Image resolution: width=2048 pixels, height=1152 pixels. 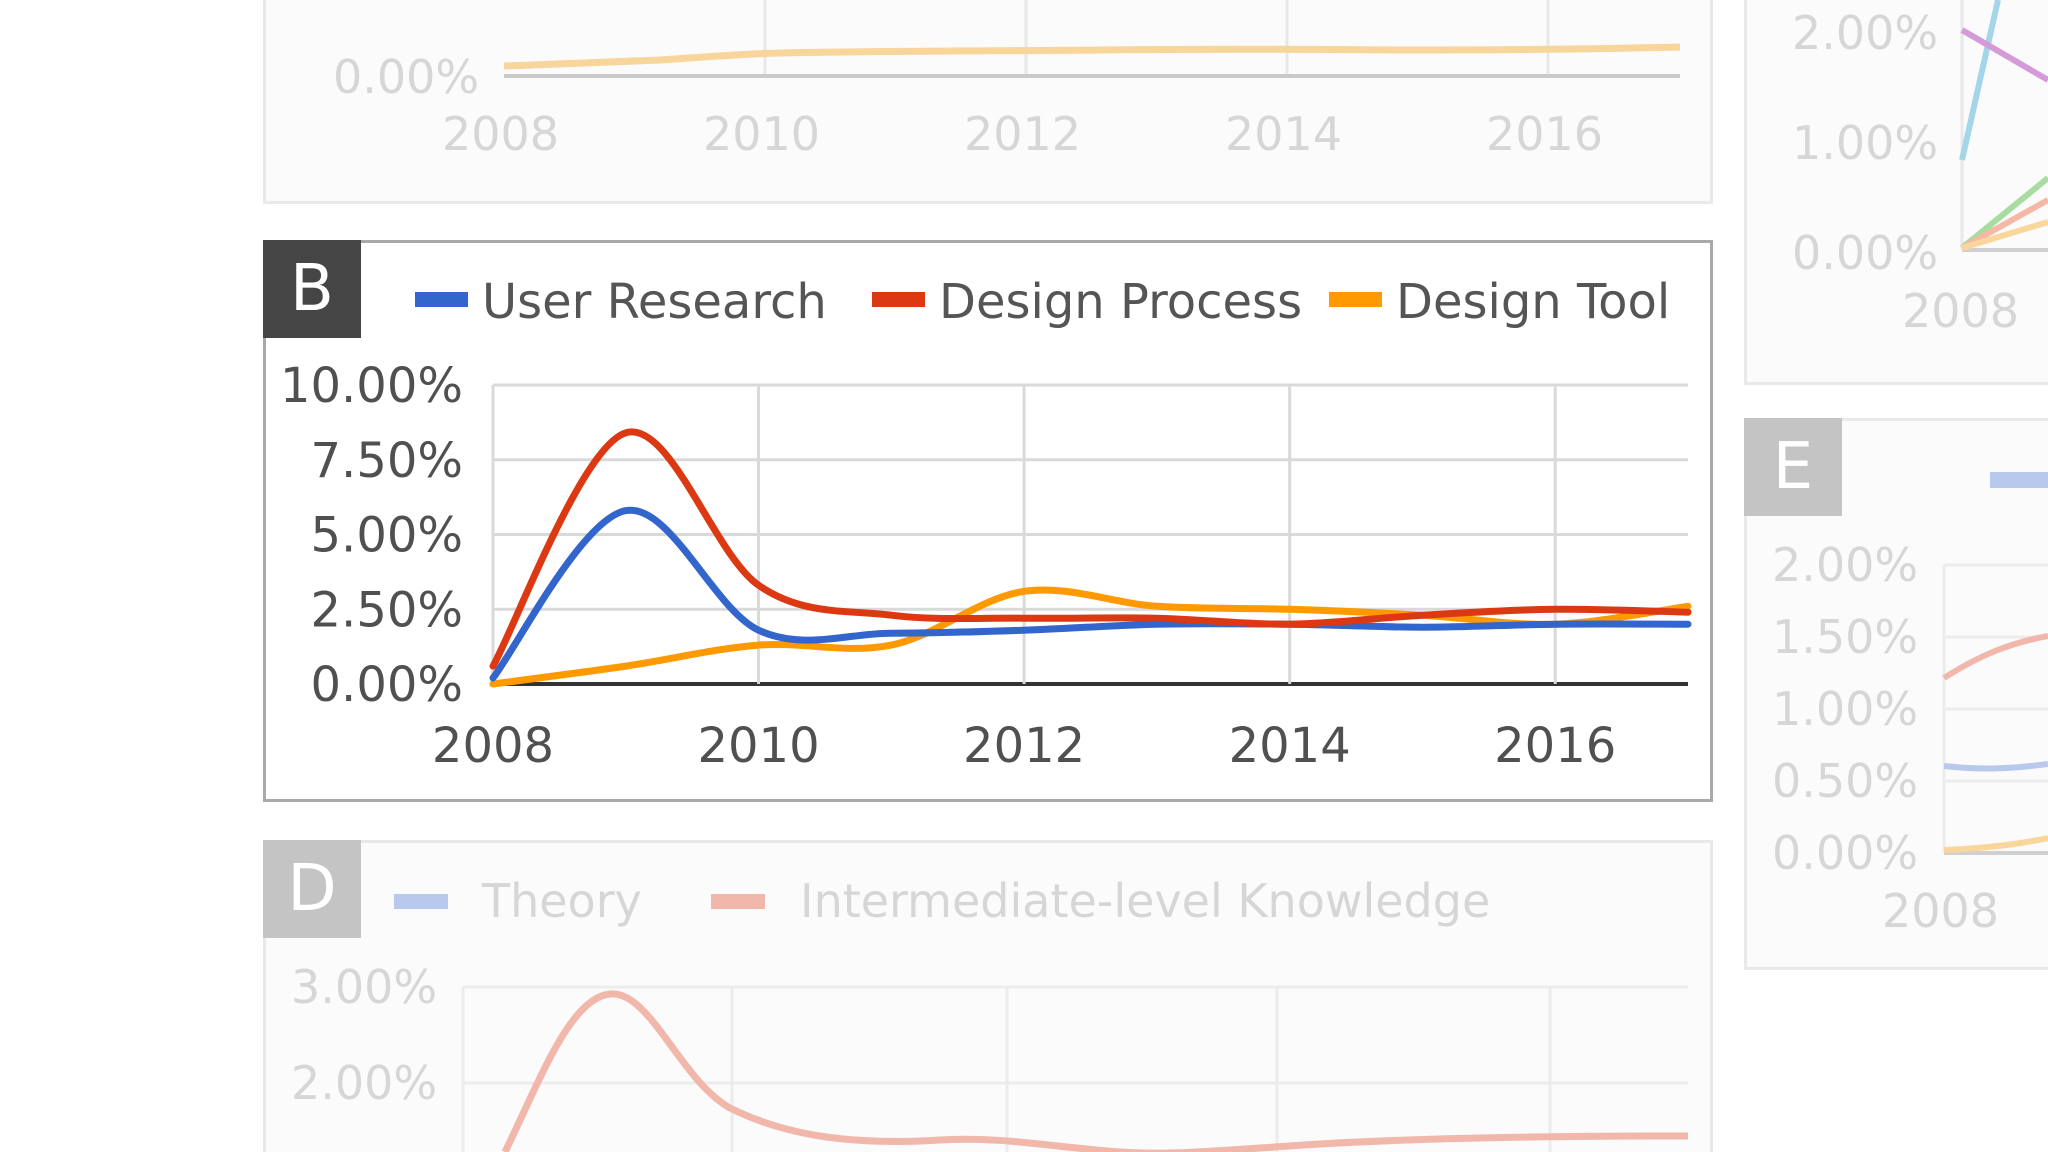 What do you see at coordinates (1961, 311) in the screenshot?
I see `panel-c-xtick: 2008` at bounding box center [1961, 311].